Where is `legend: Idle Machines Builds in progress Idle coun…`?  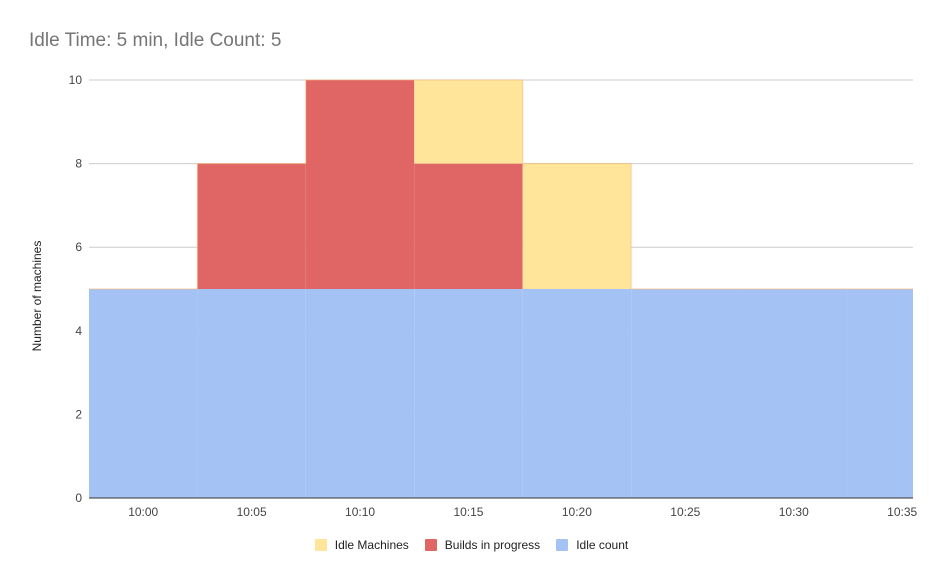 legend: Idle Machines Builds in progress Idle coun… is located at coordinates (471, 545).